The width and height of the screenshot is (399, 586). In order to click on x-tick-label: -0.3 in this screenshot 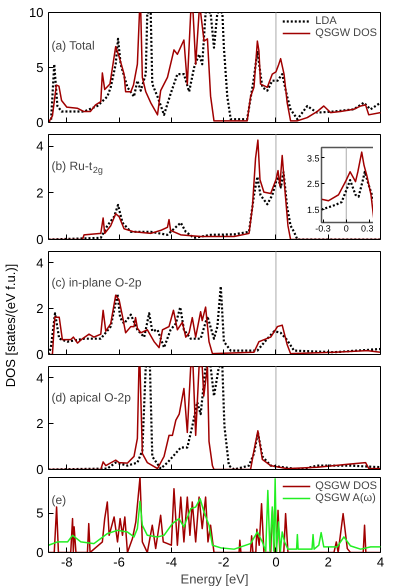, I will do `click(323, 229)`.